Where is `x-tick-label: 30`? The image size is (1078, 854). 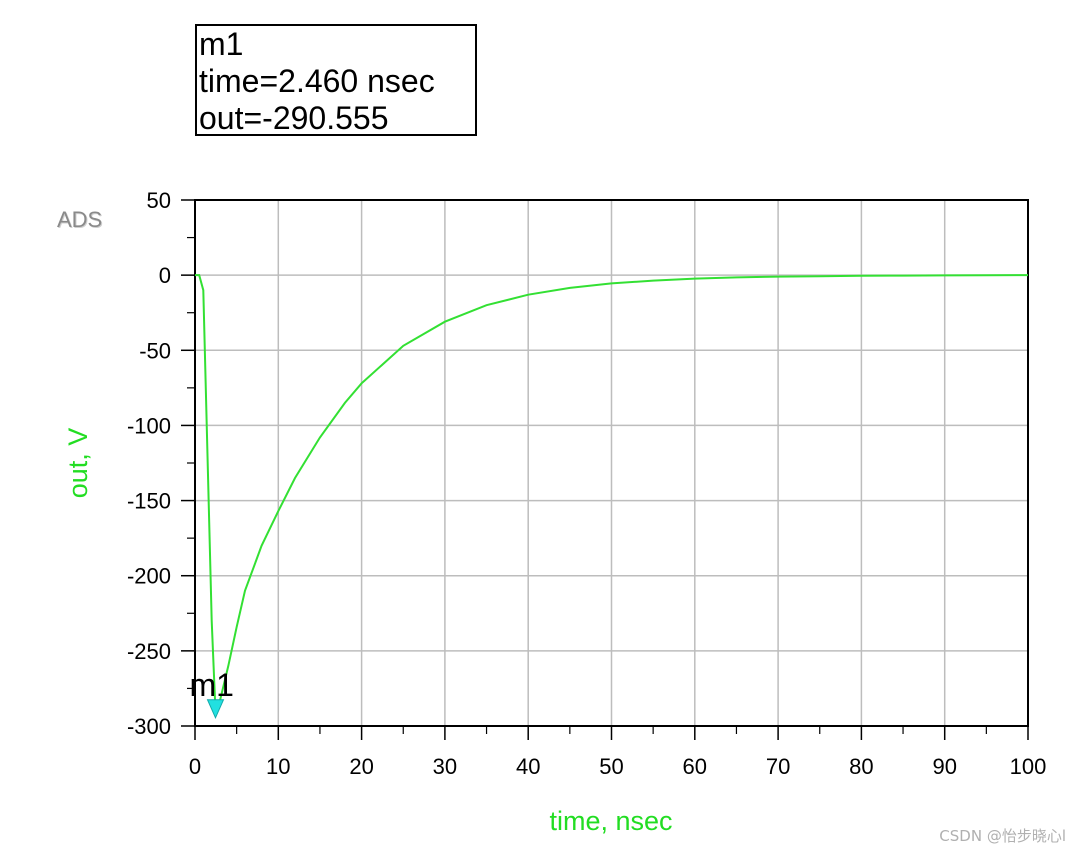 x-tick-label: 30 is located at coordinates (445, 766).